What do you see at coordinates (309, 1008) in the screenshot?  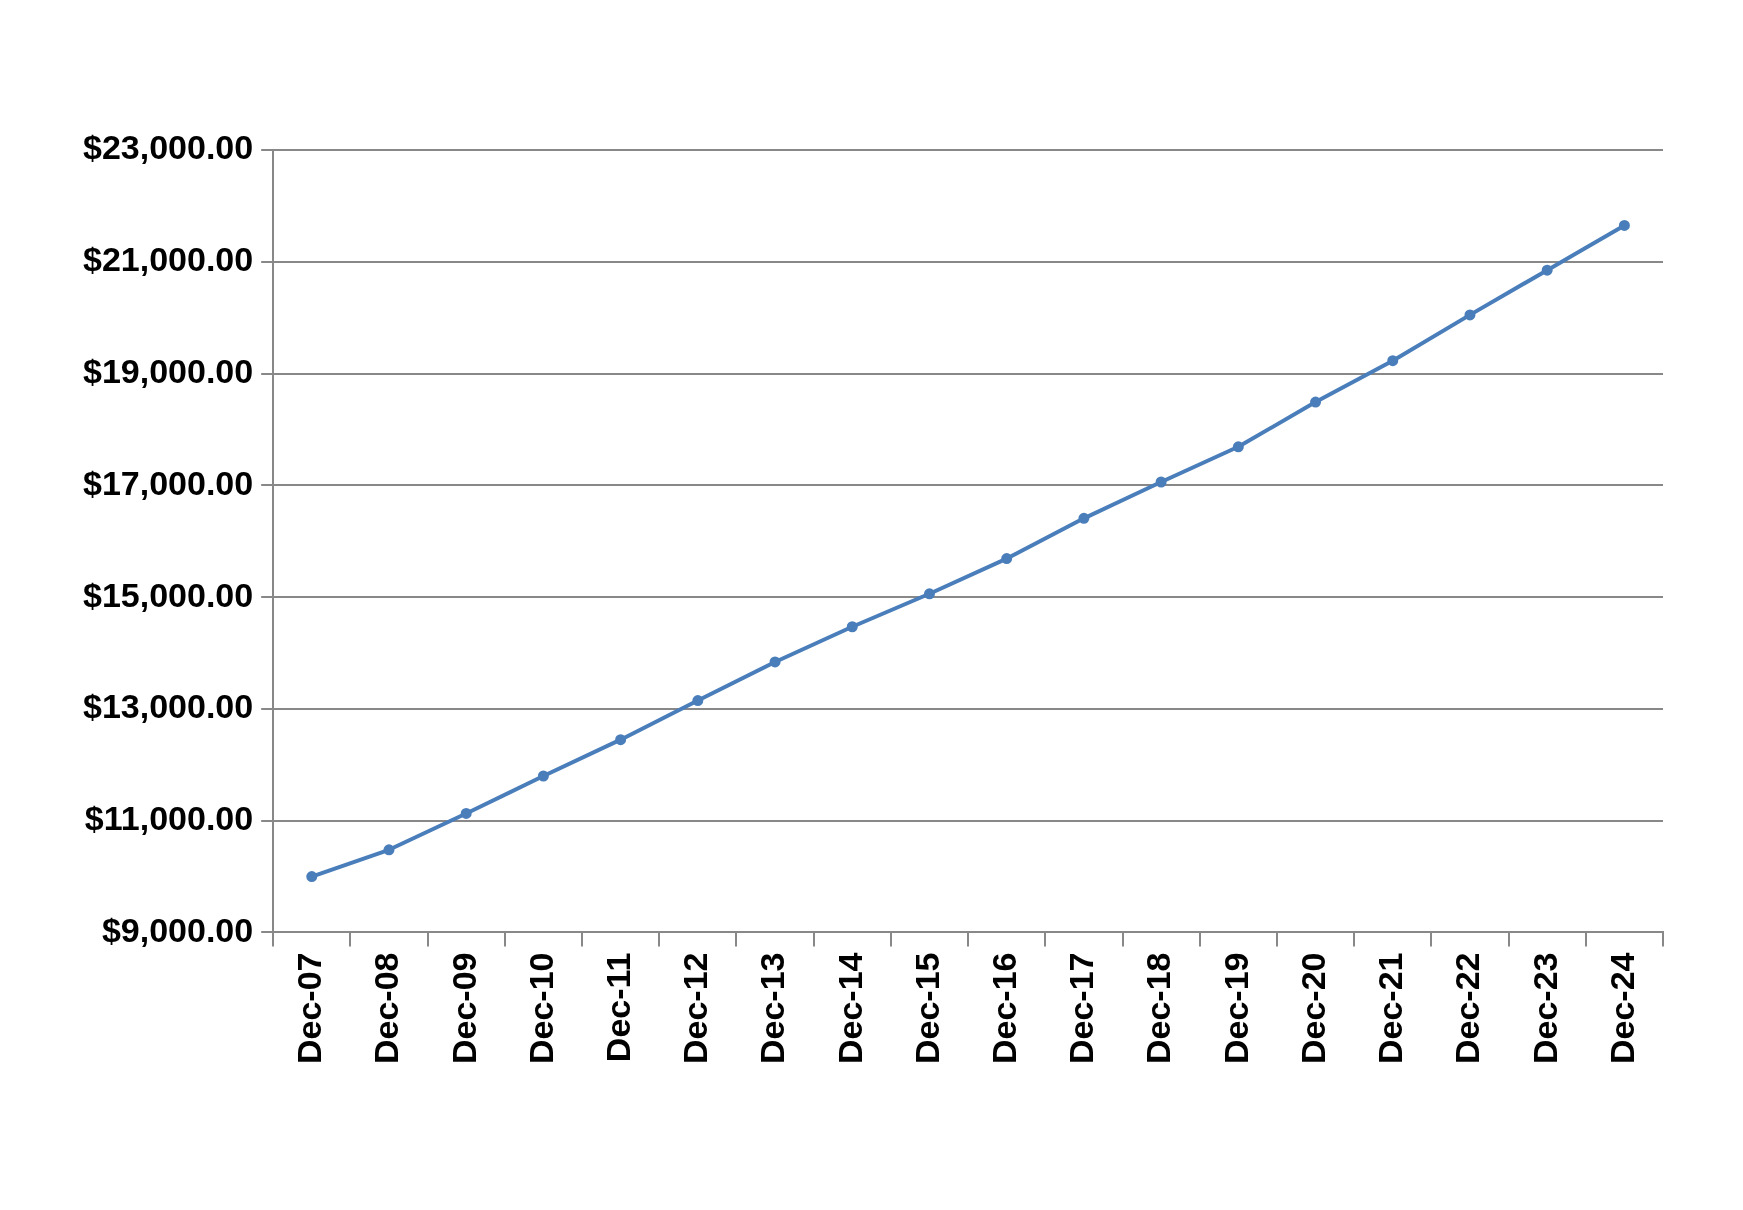 I see `x-tick-label: Dec-07` at bounding box center [309, 1008].